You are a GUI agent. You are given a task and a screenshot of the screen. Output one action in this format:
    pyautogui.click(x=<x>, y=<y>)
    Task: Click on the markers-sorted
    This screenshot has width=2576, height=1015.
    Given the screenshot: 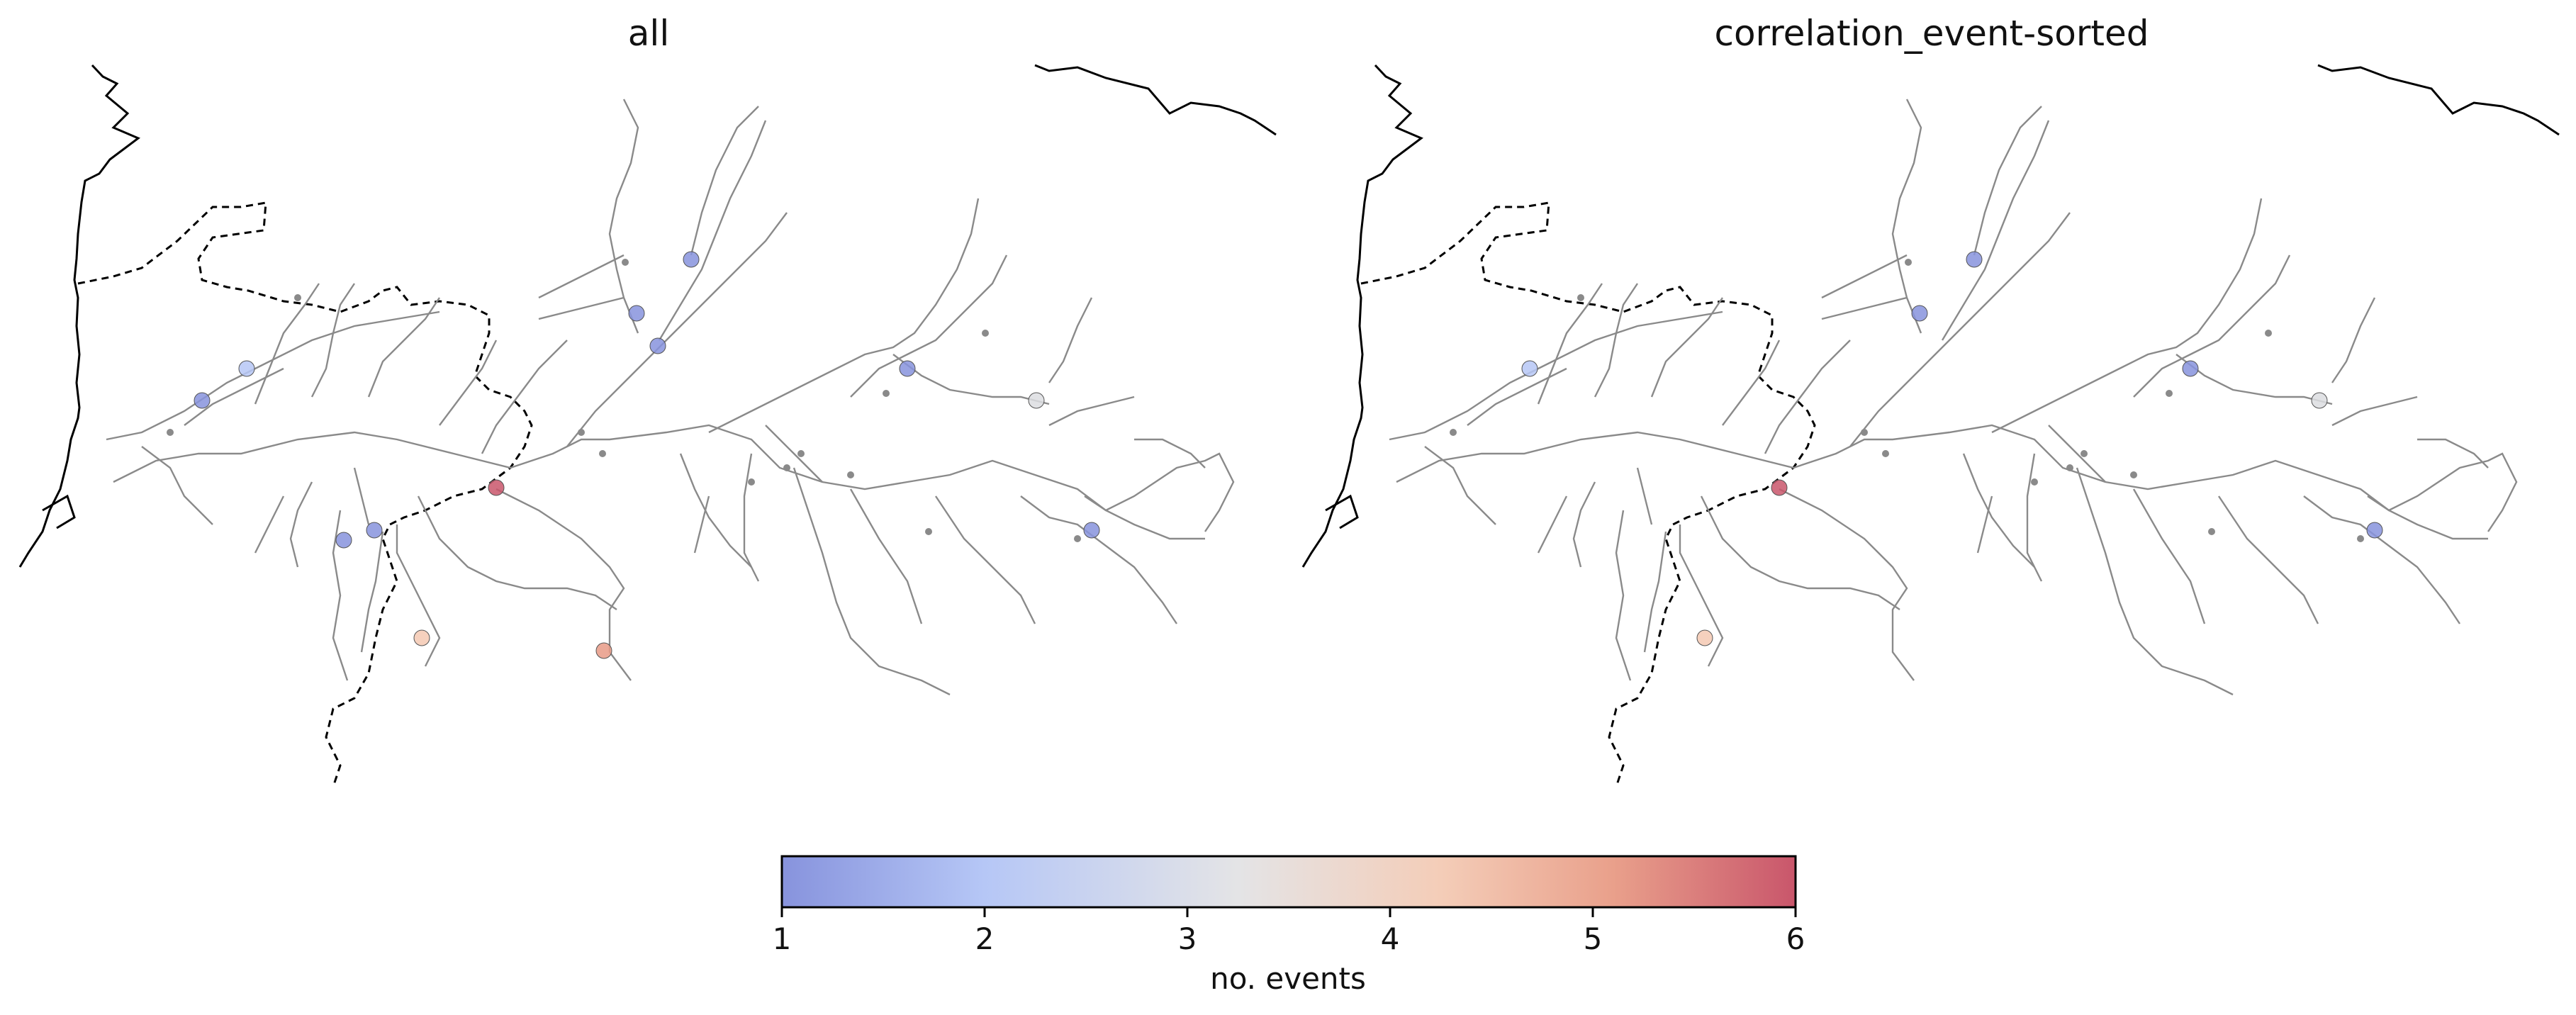 What is the action you would take?
    pyautogui.click(x=1952, y=448)
    